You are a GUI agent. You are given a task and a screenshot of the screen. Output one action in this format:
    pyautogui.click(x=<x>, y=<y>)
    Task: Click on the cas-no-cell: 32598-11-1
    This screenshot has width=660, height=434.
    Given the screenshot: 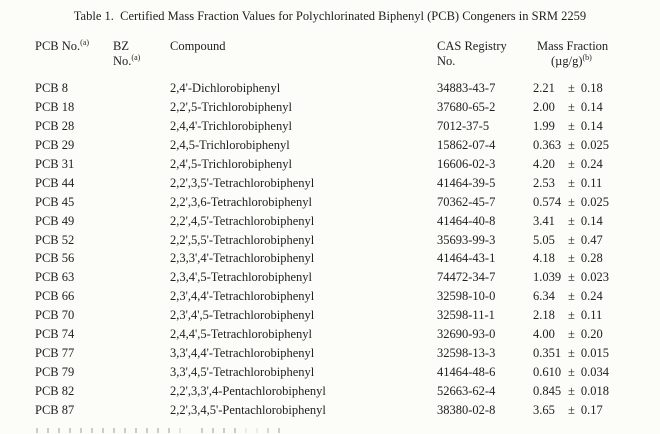 What is the action you would take?
    pyautogui.click(x=466, y=315)
    